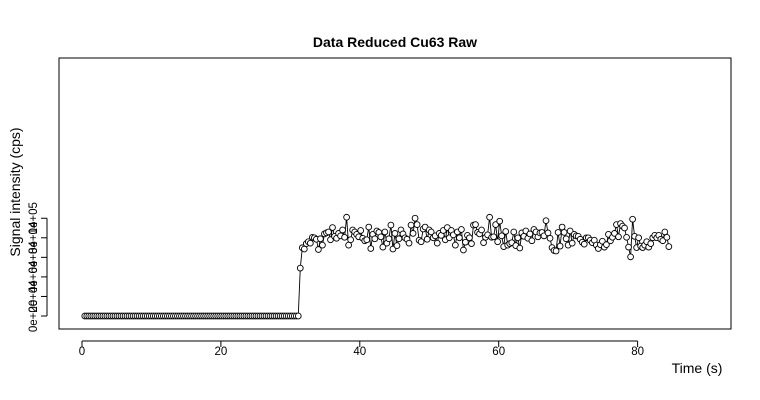 The height and width of the screenshot is (400, 760). Describe the element at coordinates (34, 257) in the screenshot. I see `y-tick-label: 6e+04` at that location.